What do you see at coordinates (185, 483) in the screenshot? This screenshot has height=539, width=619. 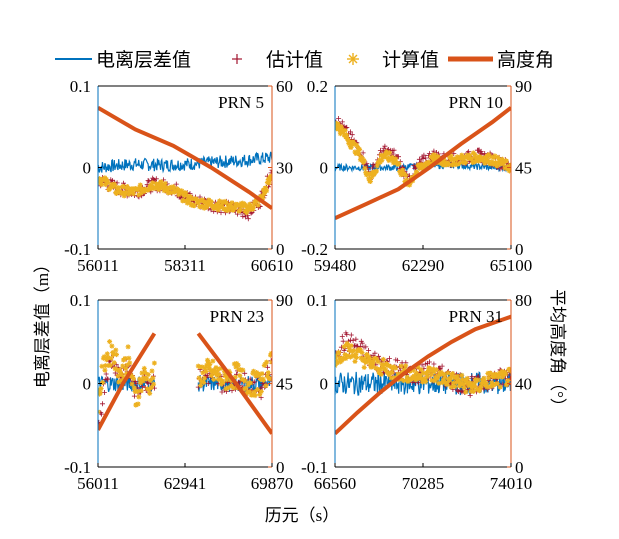 I see `x-tick-label: 62941` at bounding box center [185, 483].